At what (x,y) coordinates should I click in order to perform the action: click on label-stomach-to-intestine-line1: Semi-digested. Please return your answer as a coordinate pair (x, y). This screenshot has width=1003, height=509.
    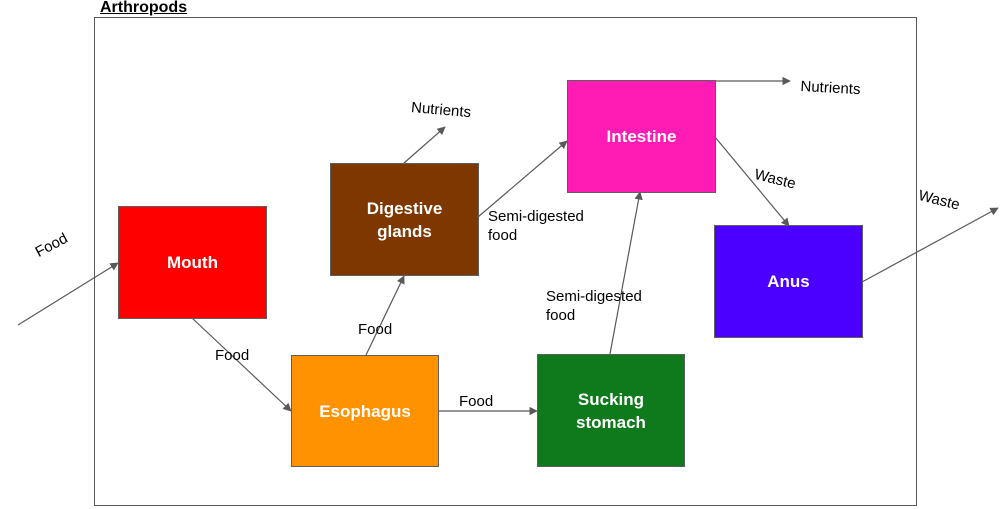
    Looking at the image, I should click on (594, 296).